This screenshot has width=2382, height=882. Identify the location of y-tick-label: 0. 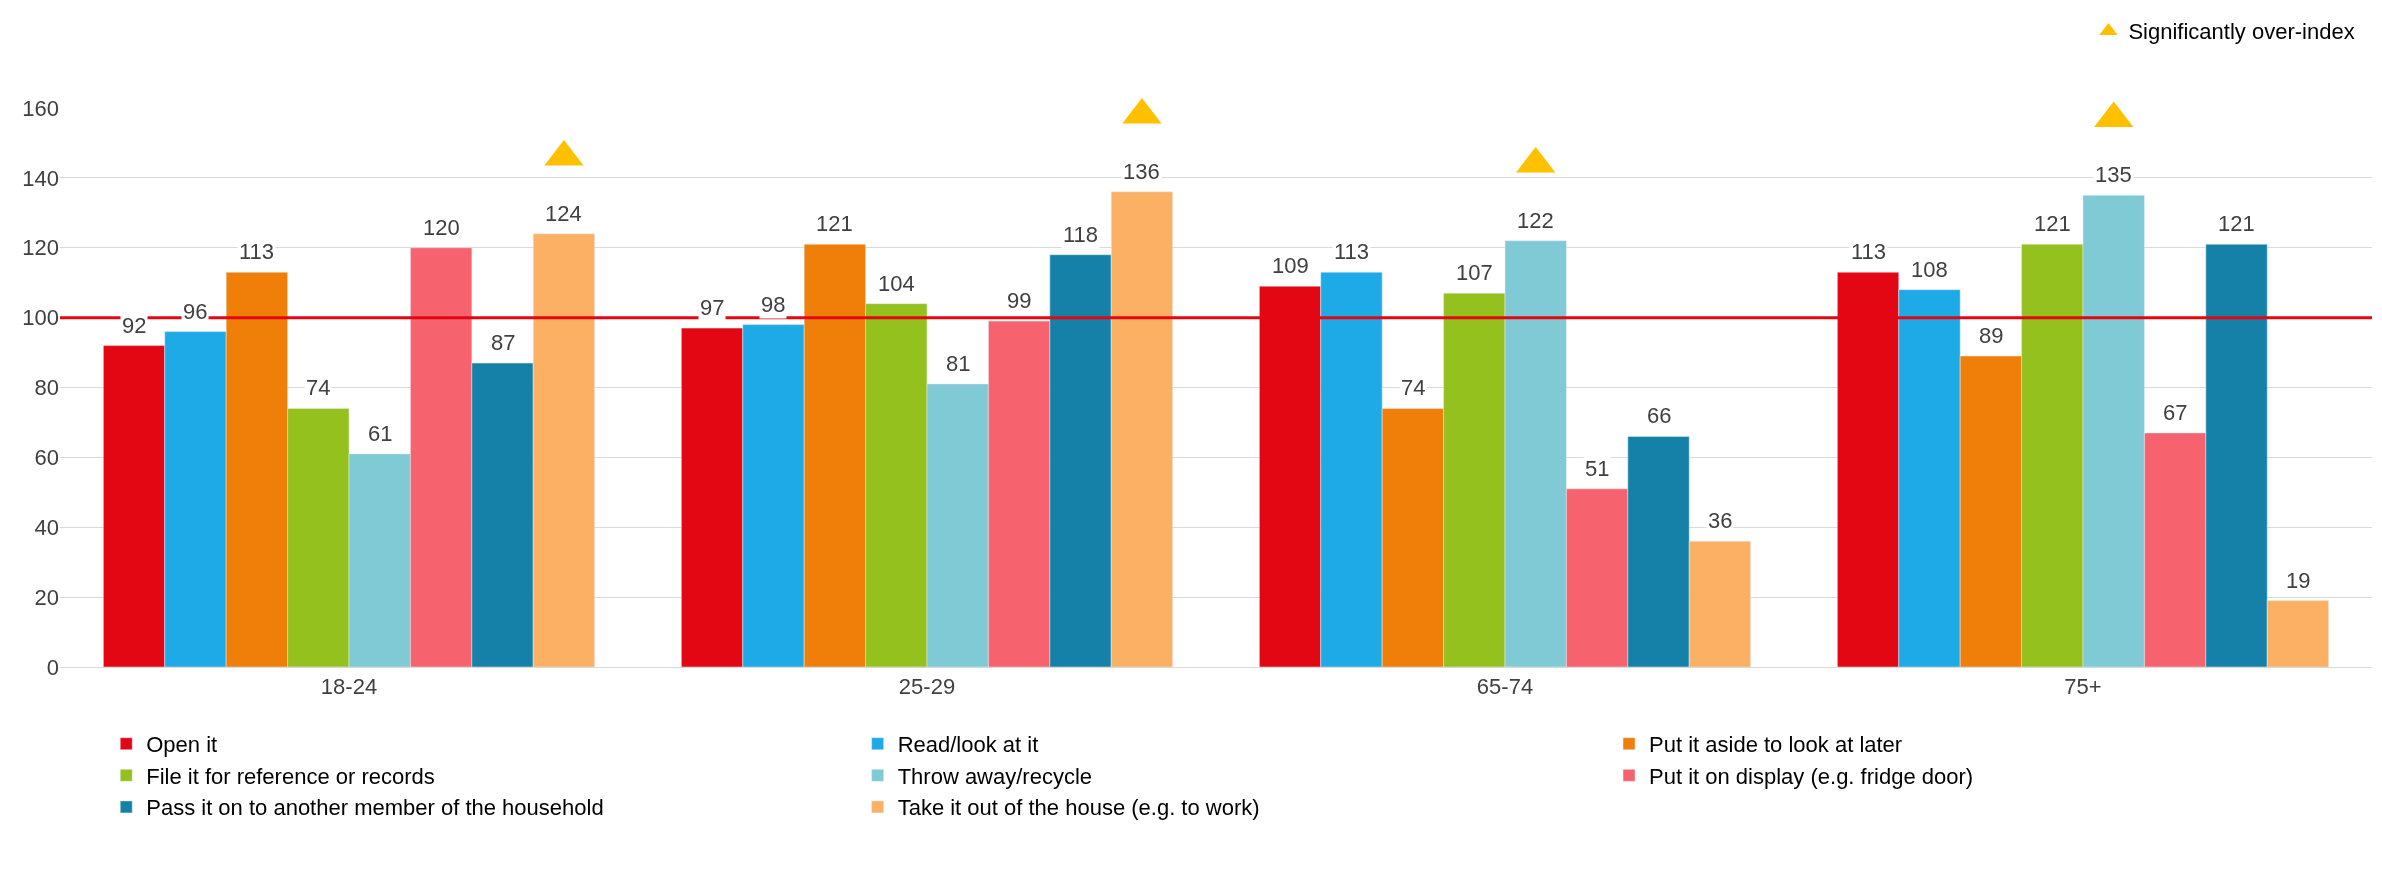
(52, 667).